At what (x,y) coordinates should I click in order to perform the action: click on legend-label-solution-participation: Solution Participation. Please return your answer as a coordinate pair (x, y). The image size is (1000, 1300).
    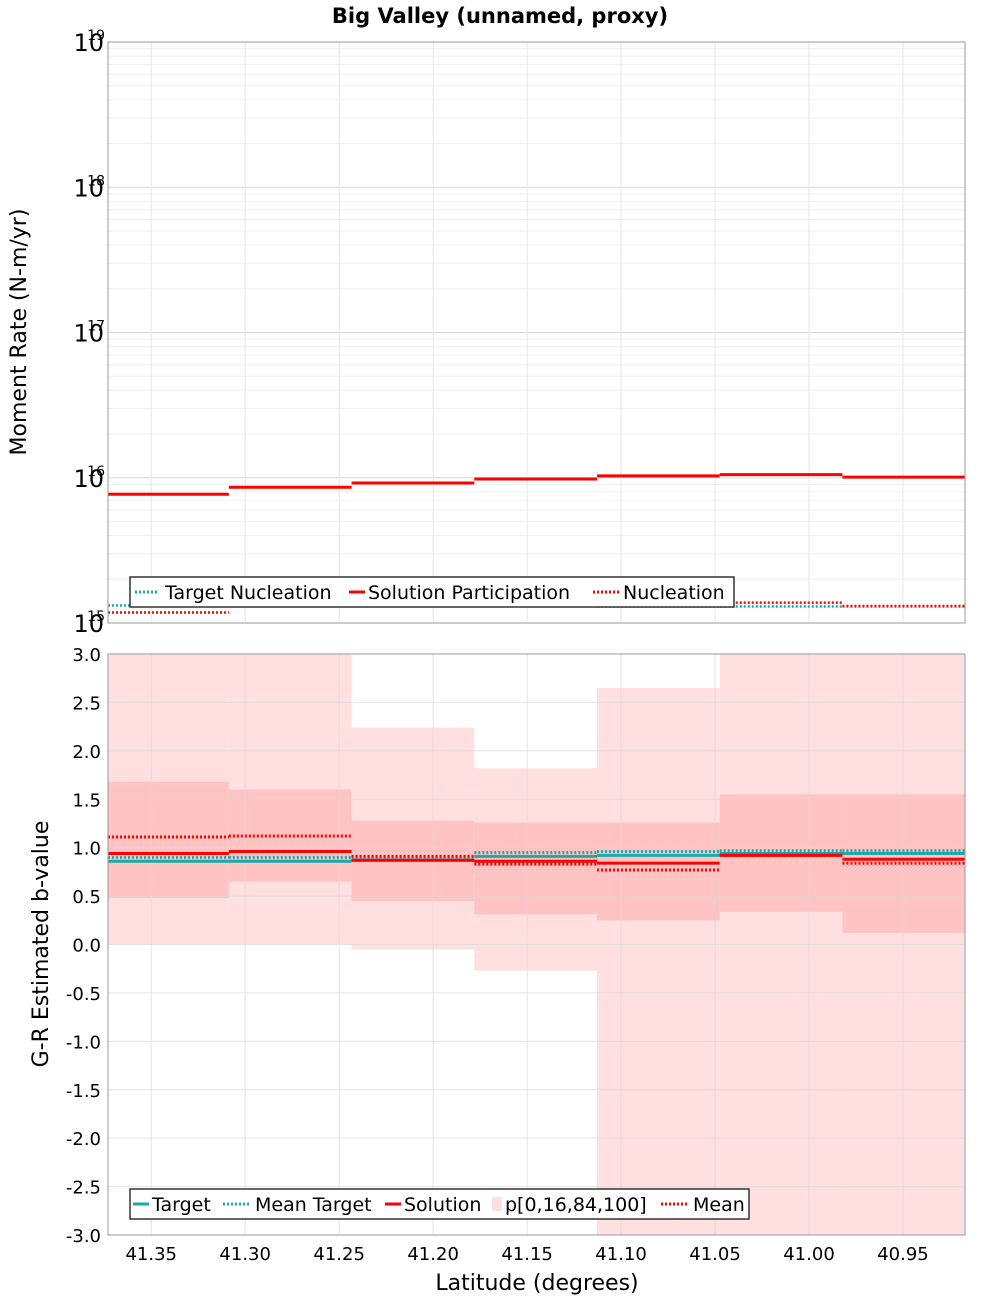
    Looking at the image, I should click on (469, 593).